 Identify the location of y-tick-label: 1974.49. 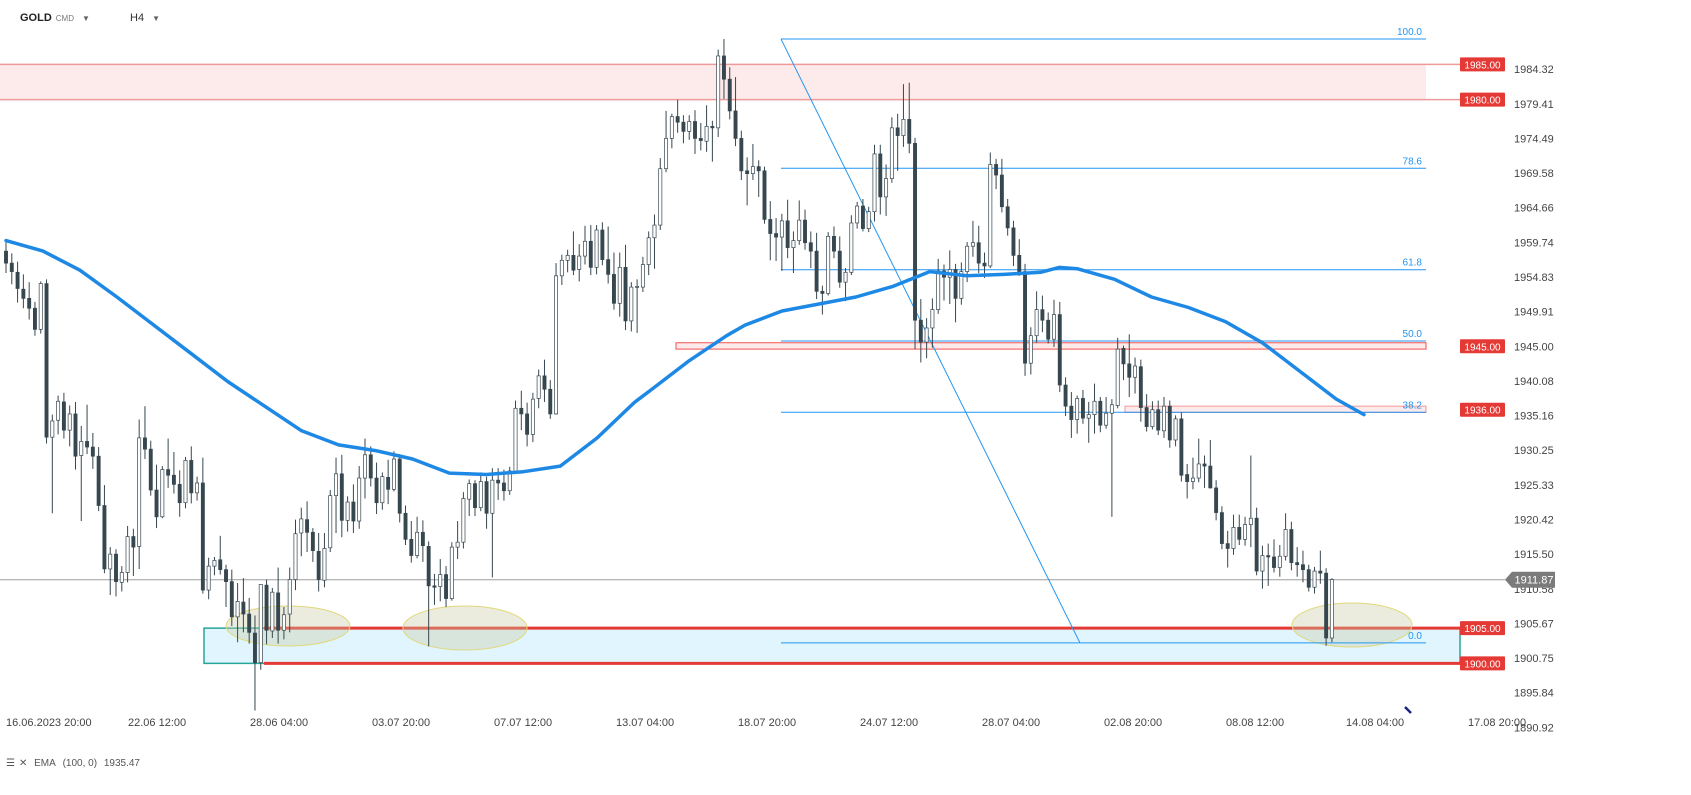
(1534, 139).